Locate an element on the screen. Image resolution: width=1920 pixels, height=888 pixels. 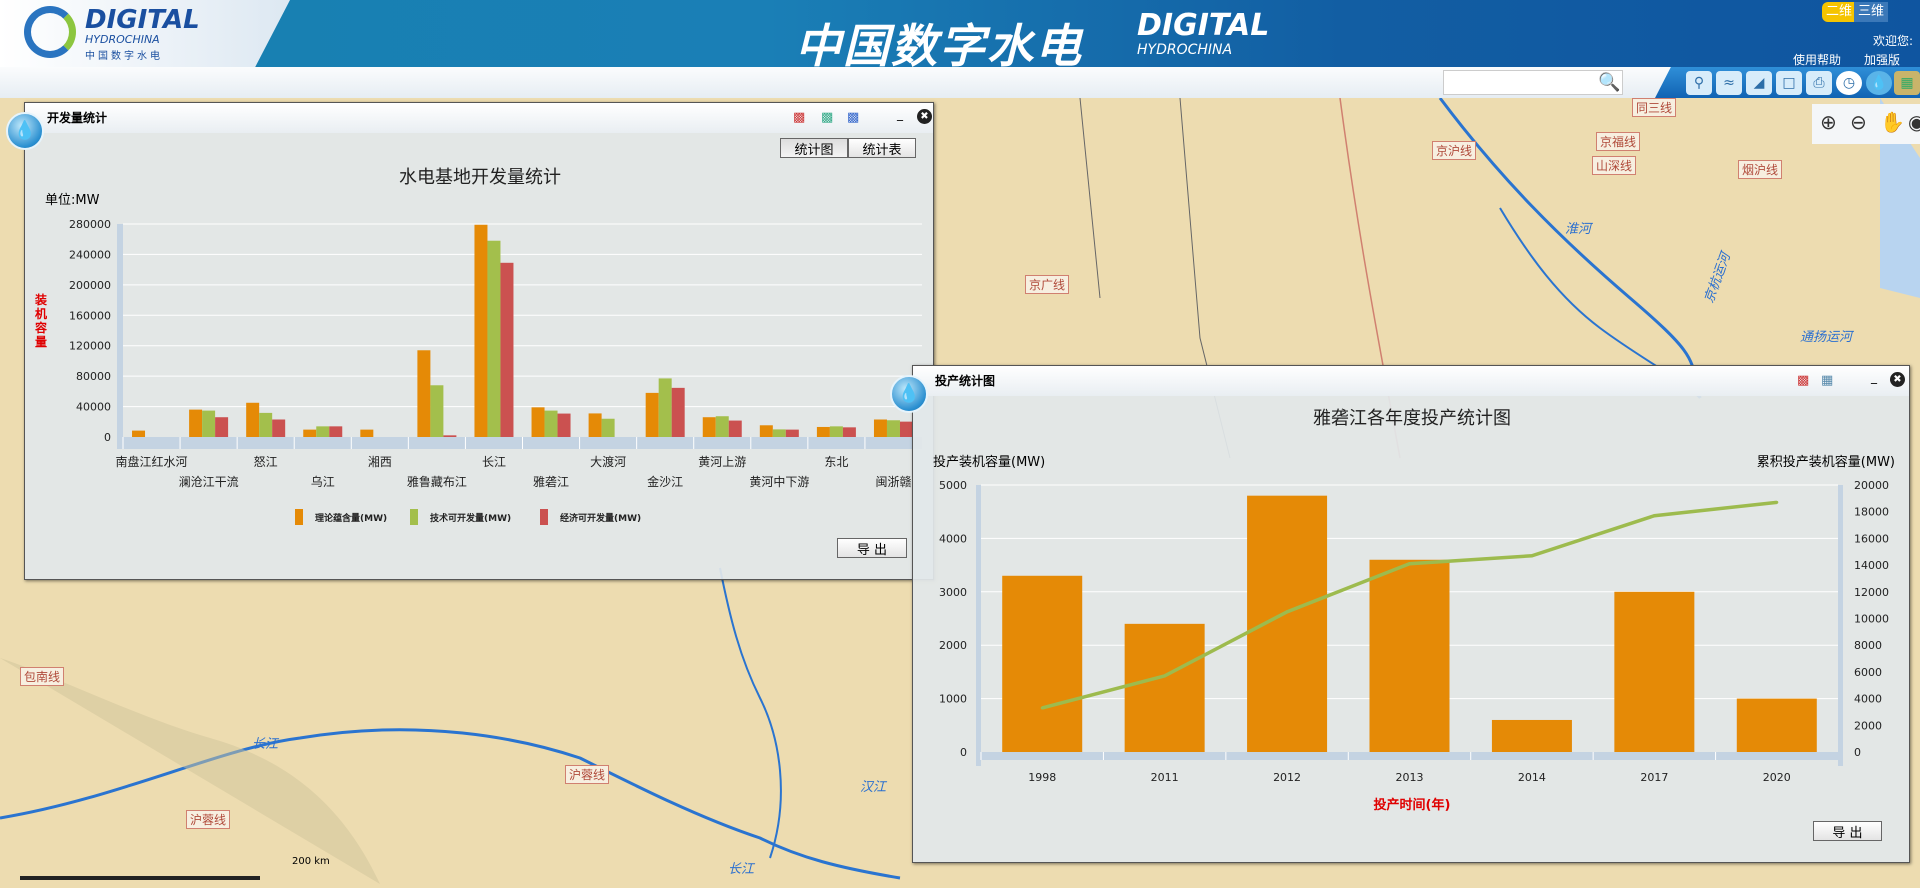
mode-2d-button: 二维 is located at coordinates (1839, 12).